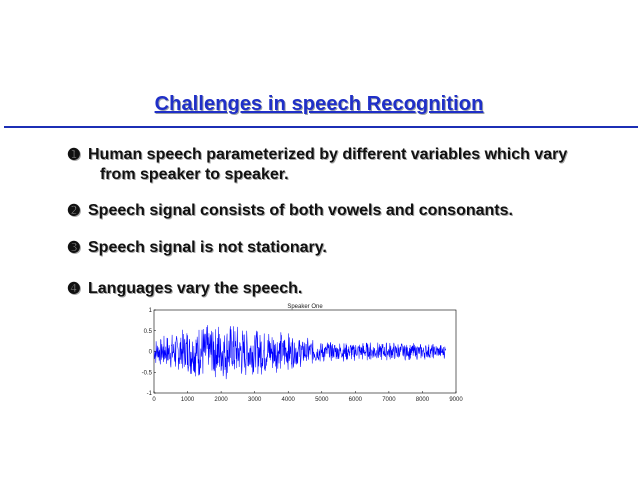 This screenshot has width=638, height=478. I want to click on chart-title: Speaker One, so click(305, 307).